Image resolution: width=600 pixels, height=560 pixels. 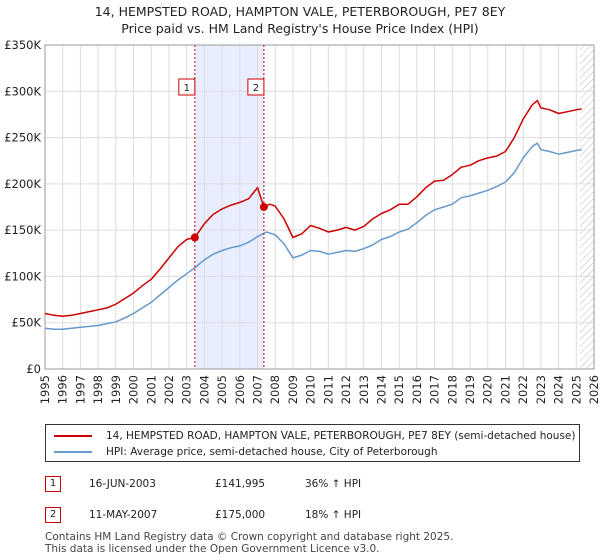 I want to click on y-tick-label: £150K, so click(x=22, y=230).